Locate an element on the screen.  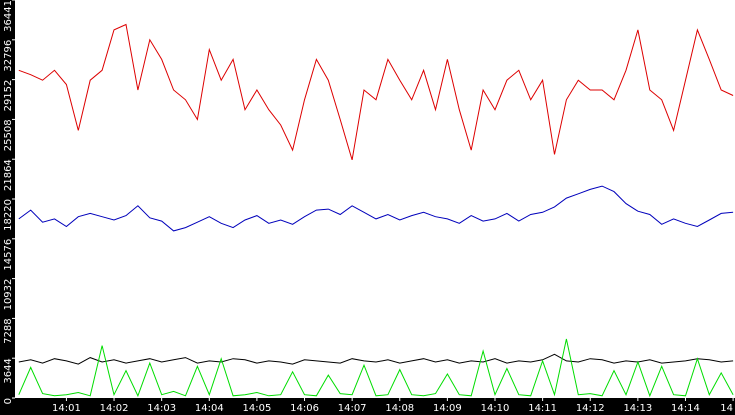
y-tick-label: 10932 is located at coordinates (8, 295).